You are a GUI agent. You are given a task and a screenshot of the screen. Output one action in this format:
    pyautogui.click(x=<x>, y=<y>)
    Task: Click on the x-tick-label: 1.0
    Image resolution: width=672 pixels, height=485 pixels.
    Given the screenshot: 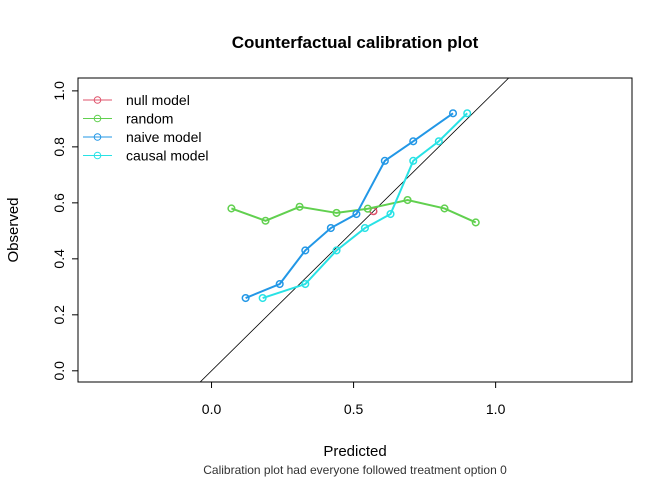 What is the action you would take?
    pyautogui.click(x=496, y=409)
    